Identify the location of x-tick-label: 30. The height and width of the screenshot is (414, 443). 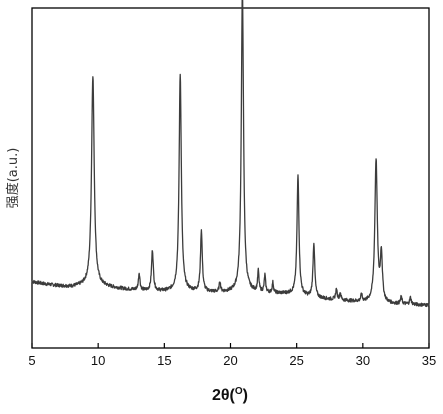
(363, 360).